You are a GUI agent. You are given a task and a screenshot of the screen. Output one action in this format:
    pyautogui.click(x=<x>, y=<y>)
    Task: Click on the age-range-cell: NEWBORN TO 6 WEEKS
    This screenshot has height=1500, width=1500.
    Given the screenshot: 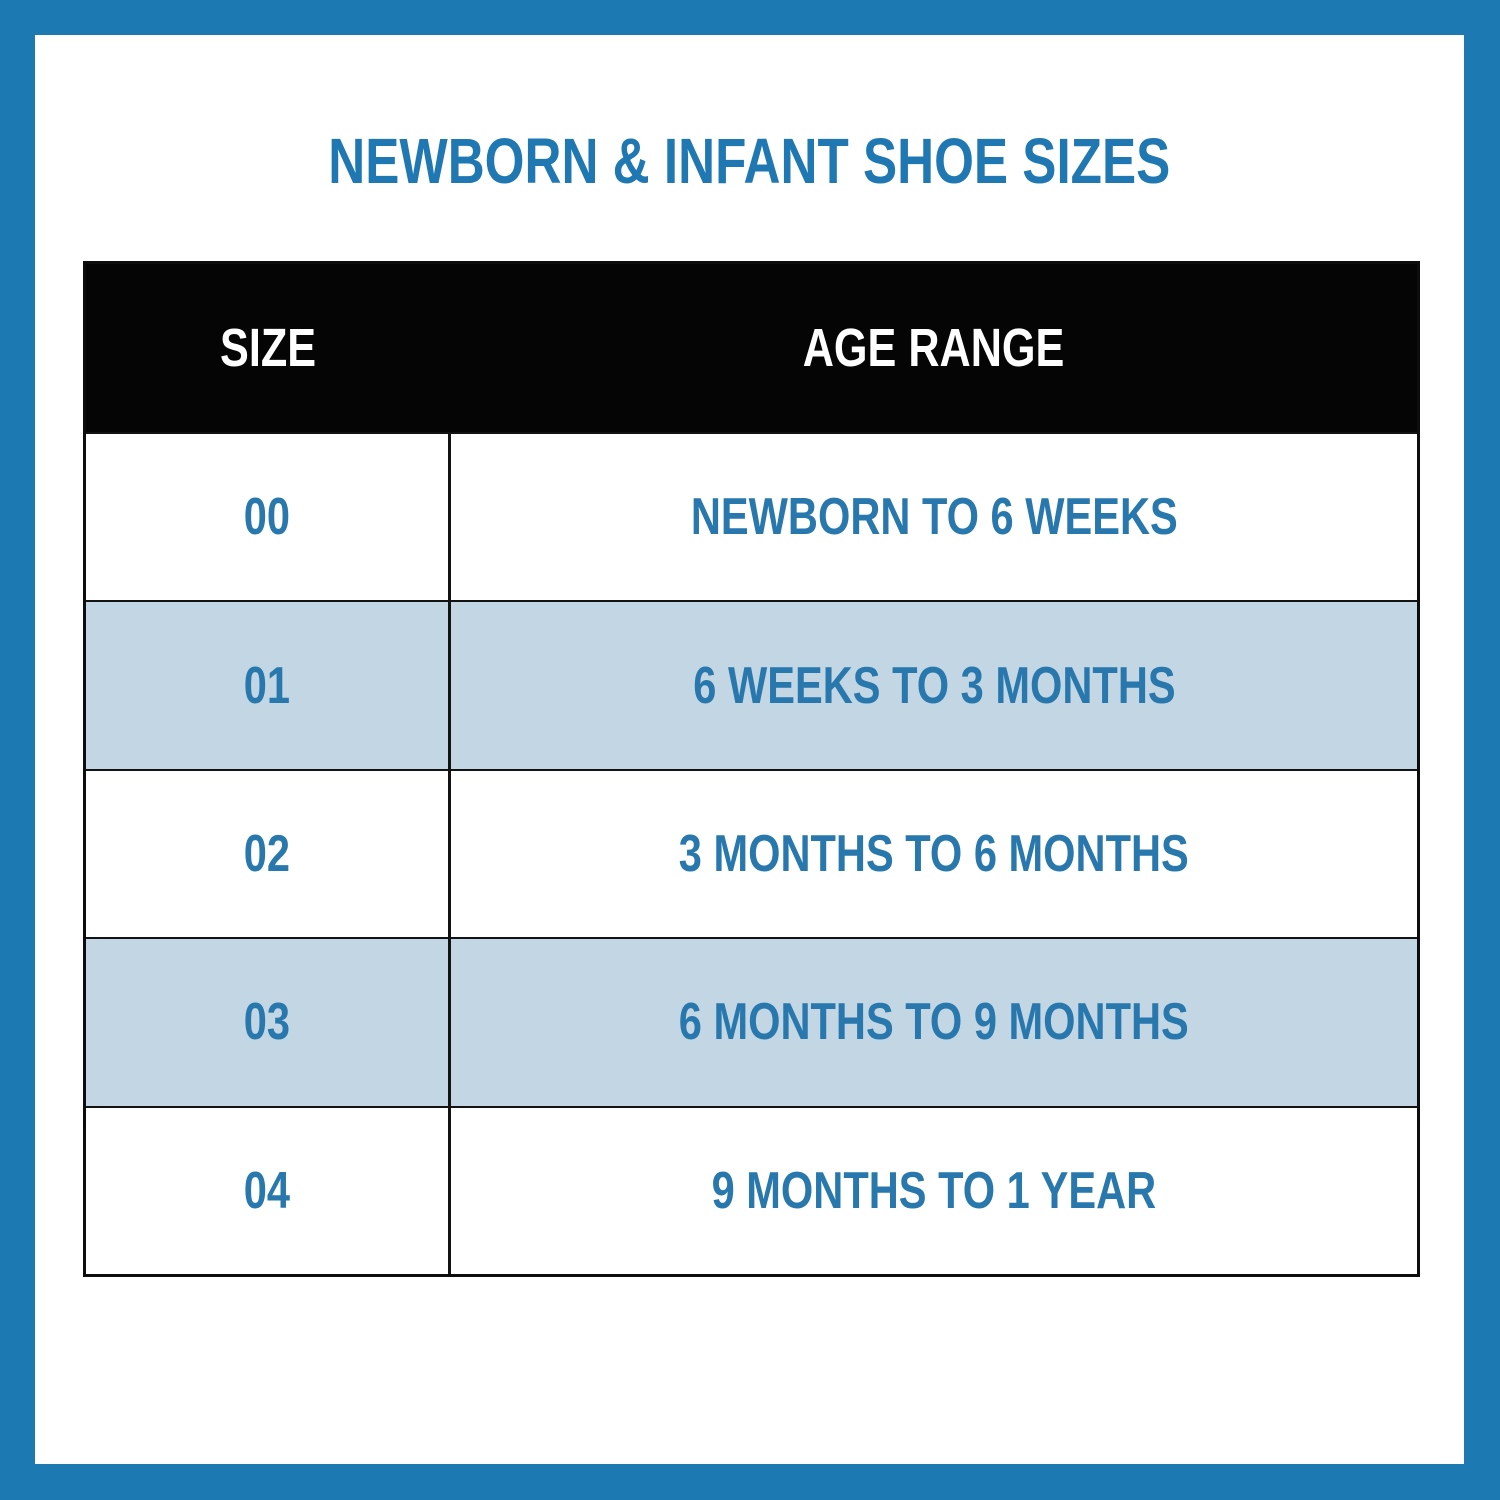 What is the action you would take?
    pyautogui.click(x=934, y=517)
    